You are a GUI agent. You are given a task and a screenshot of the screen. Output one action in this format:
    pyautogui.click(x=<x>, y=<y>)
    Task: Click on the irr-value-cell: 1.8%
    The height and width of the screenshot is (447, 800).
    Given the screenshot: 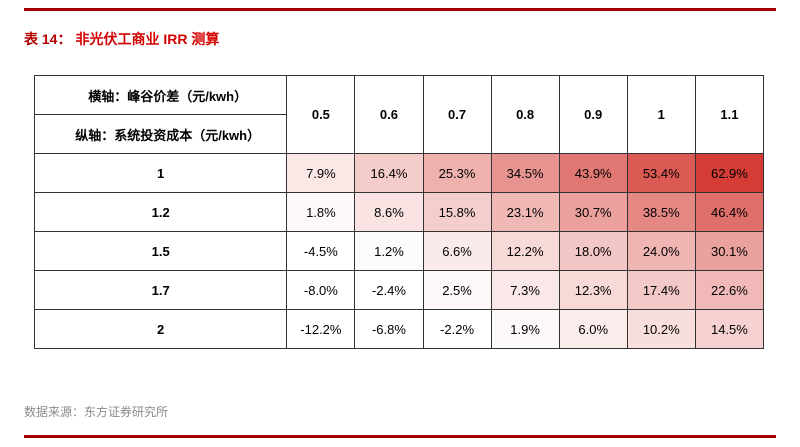 What is the action you would take?
    pyautogui.click(x=321, y=212)
    